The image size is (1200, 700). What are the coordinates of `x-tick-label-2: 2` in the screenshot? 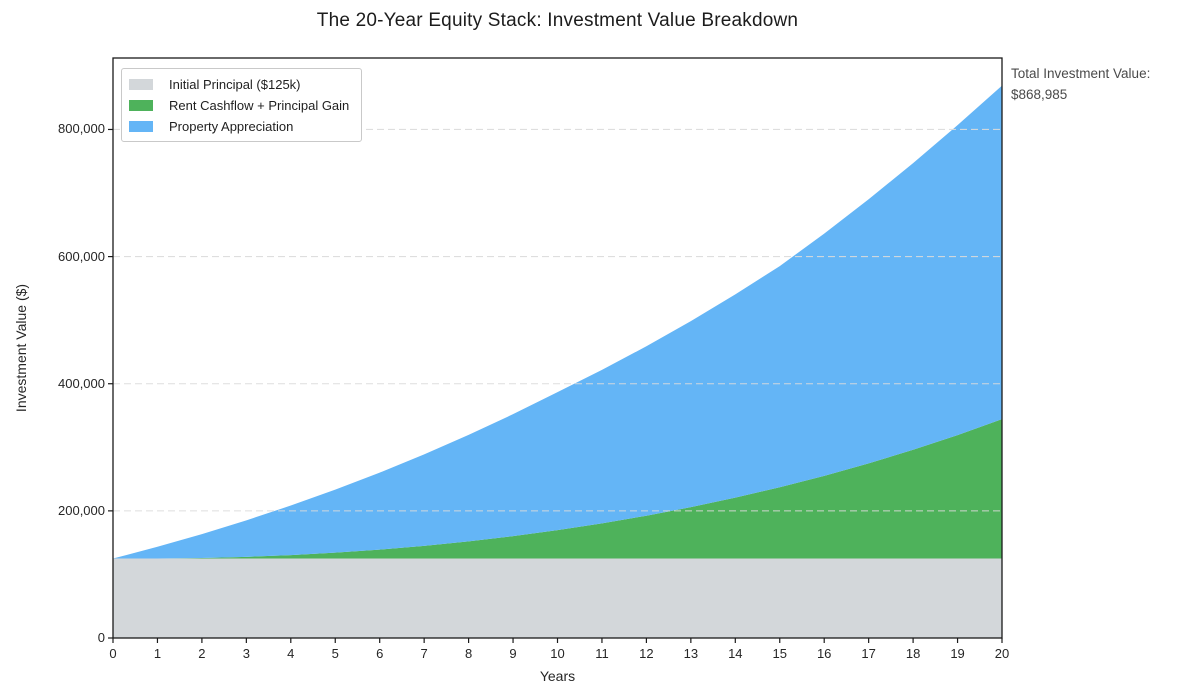 It's located at (202, 653).